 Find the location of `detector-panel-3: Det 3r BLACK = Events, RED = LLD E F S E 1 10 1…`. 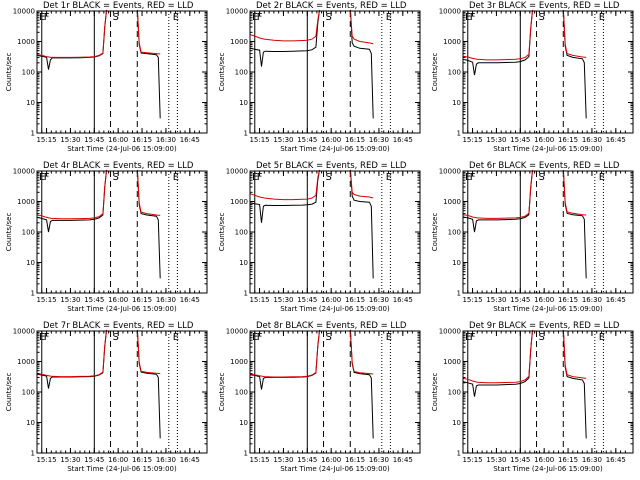

detector-panel-3: Det 3r BLACK = Events, RED = LLD E F S E 1 10 1… is located at coordinates (532, 80).